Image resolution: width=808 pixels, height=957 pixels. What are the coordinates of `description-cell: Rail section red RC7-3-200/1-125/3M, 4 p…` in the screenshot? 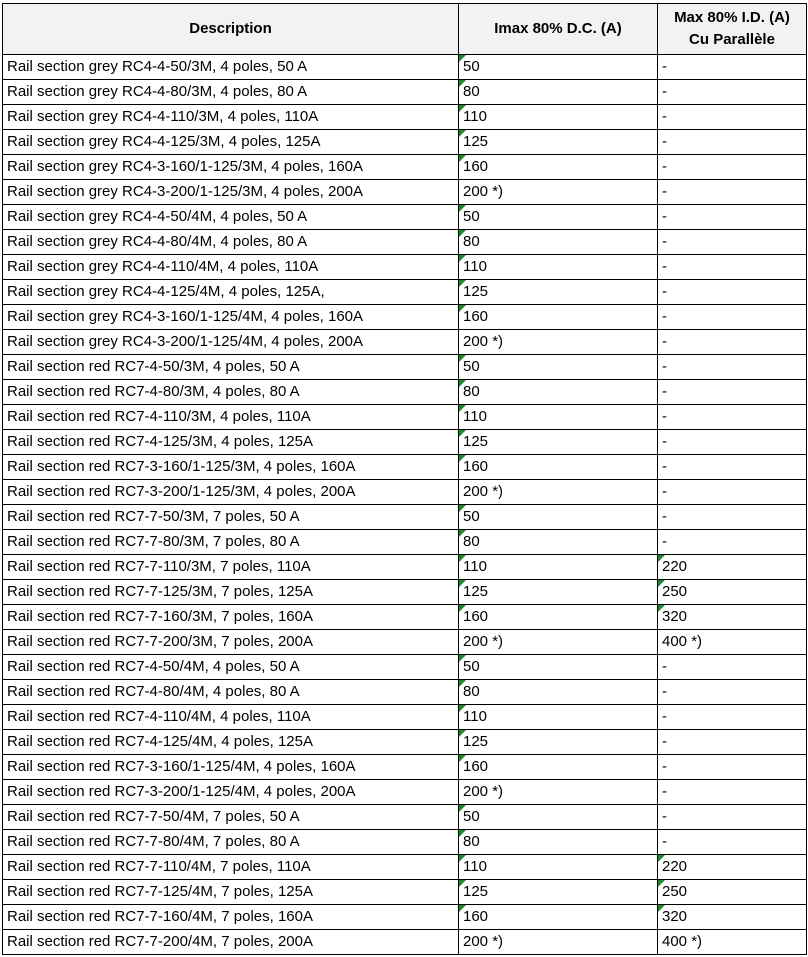 It's located at (230, 492).